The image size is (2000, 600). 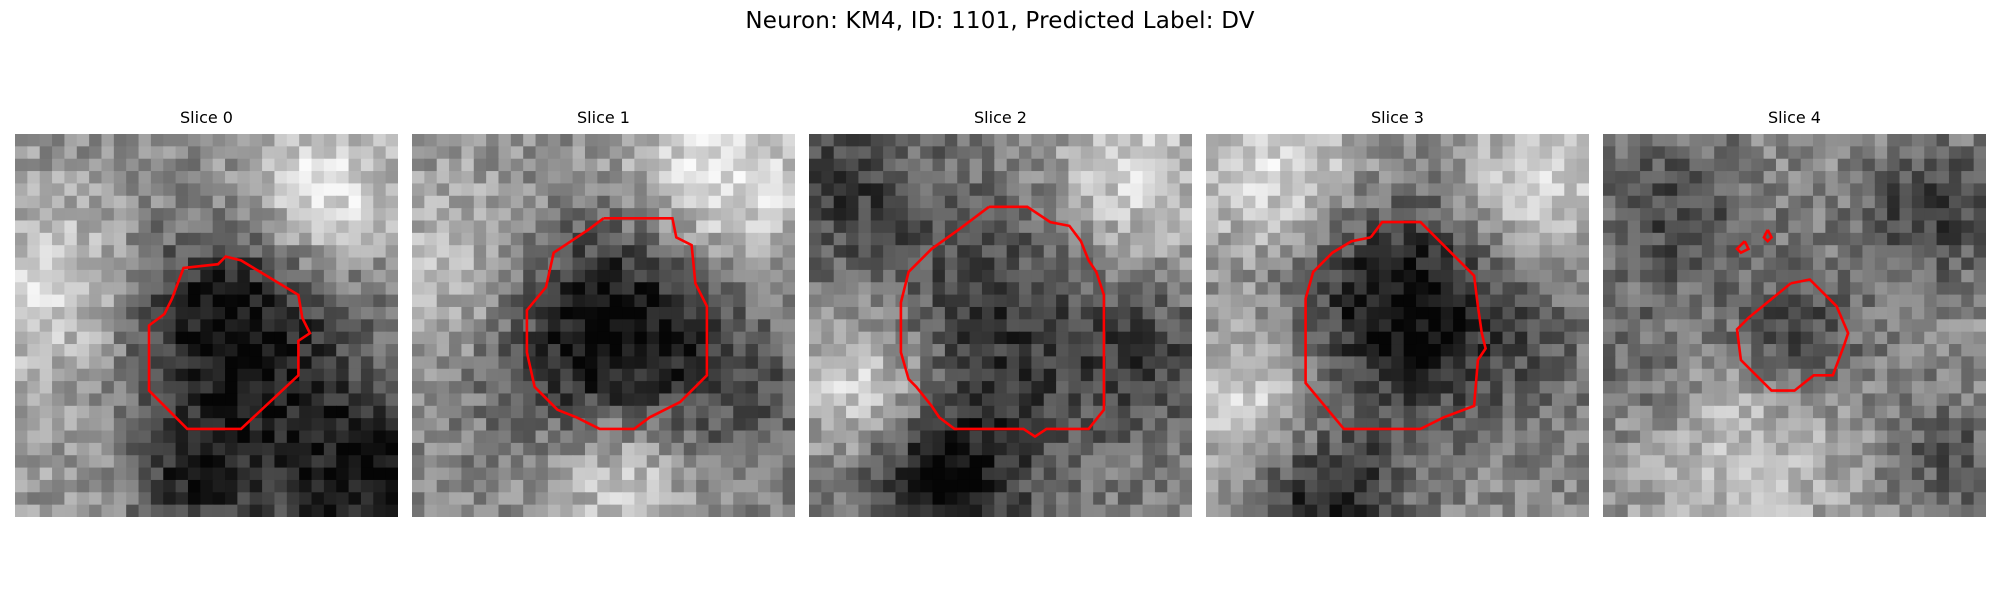 What do you see at coordinates (1000, 117) in the screenshot?
I see `slice-title: Slice 2` at bounding box center [1000, 117].